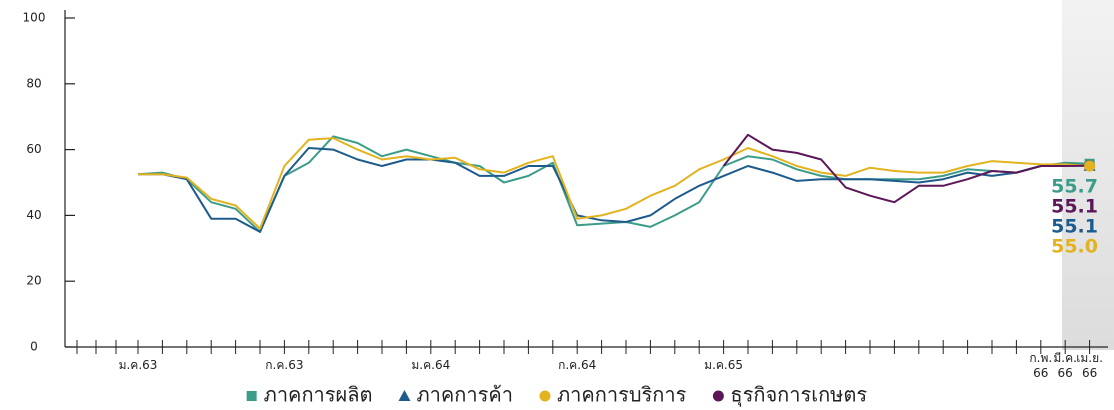  What do you see at coordinates (906, 168) in the screenshot?
I see `series-line` at bounding box center [906, 168].